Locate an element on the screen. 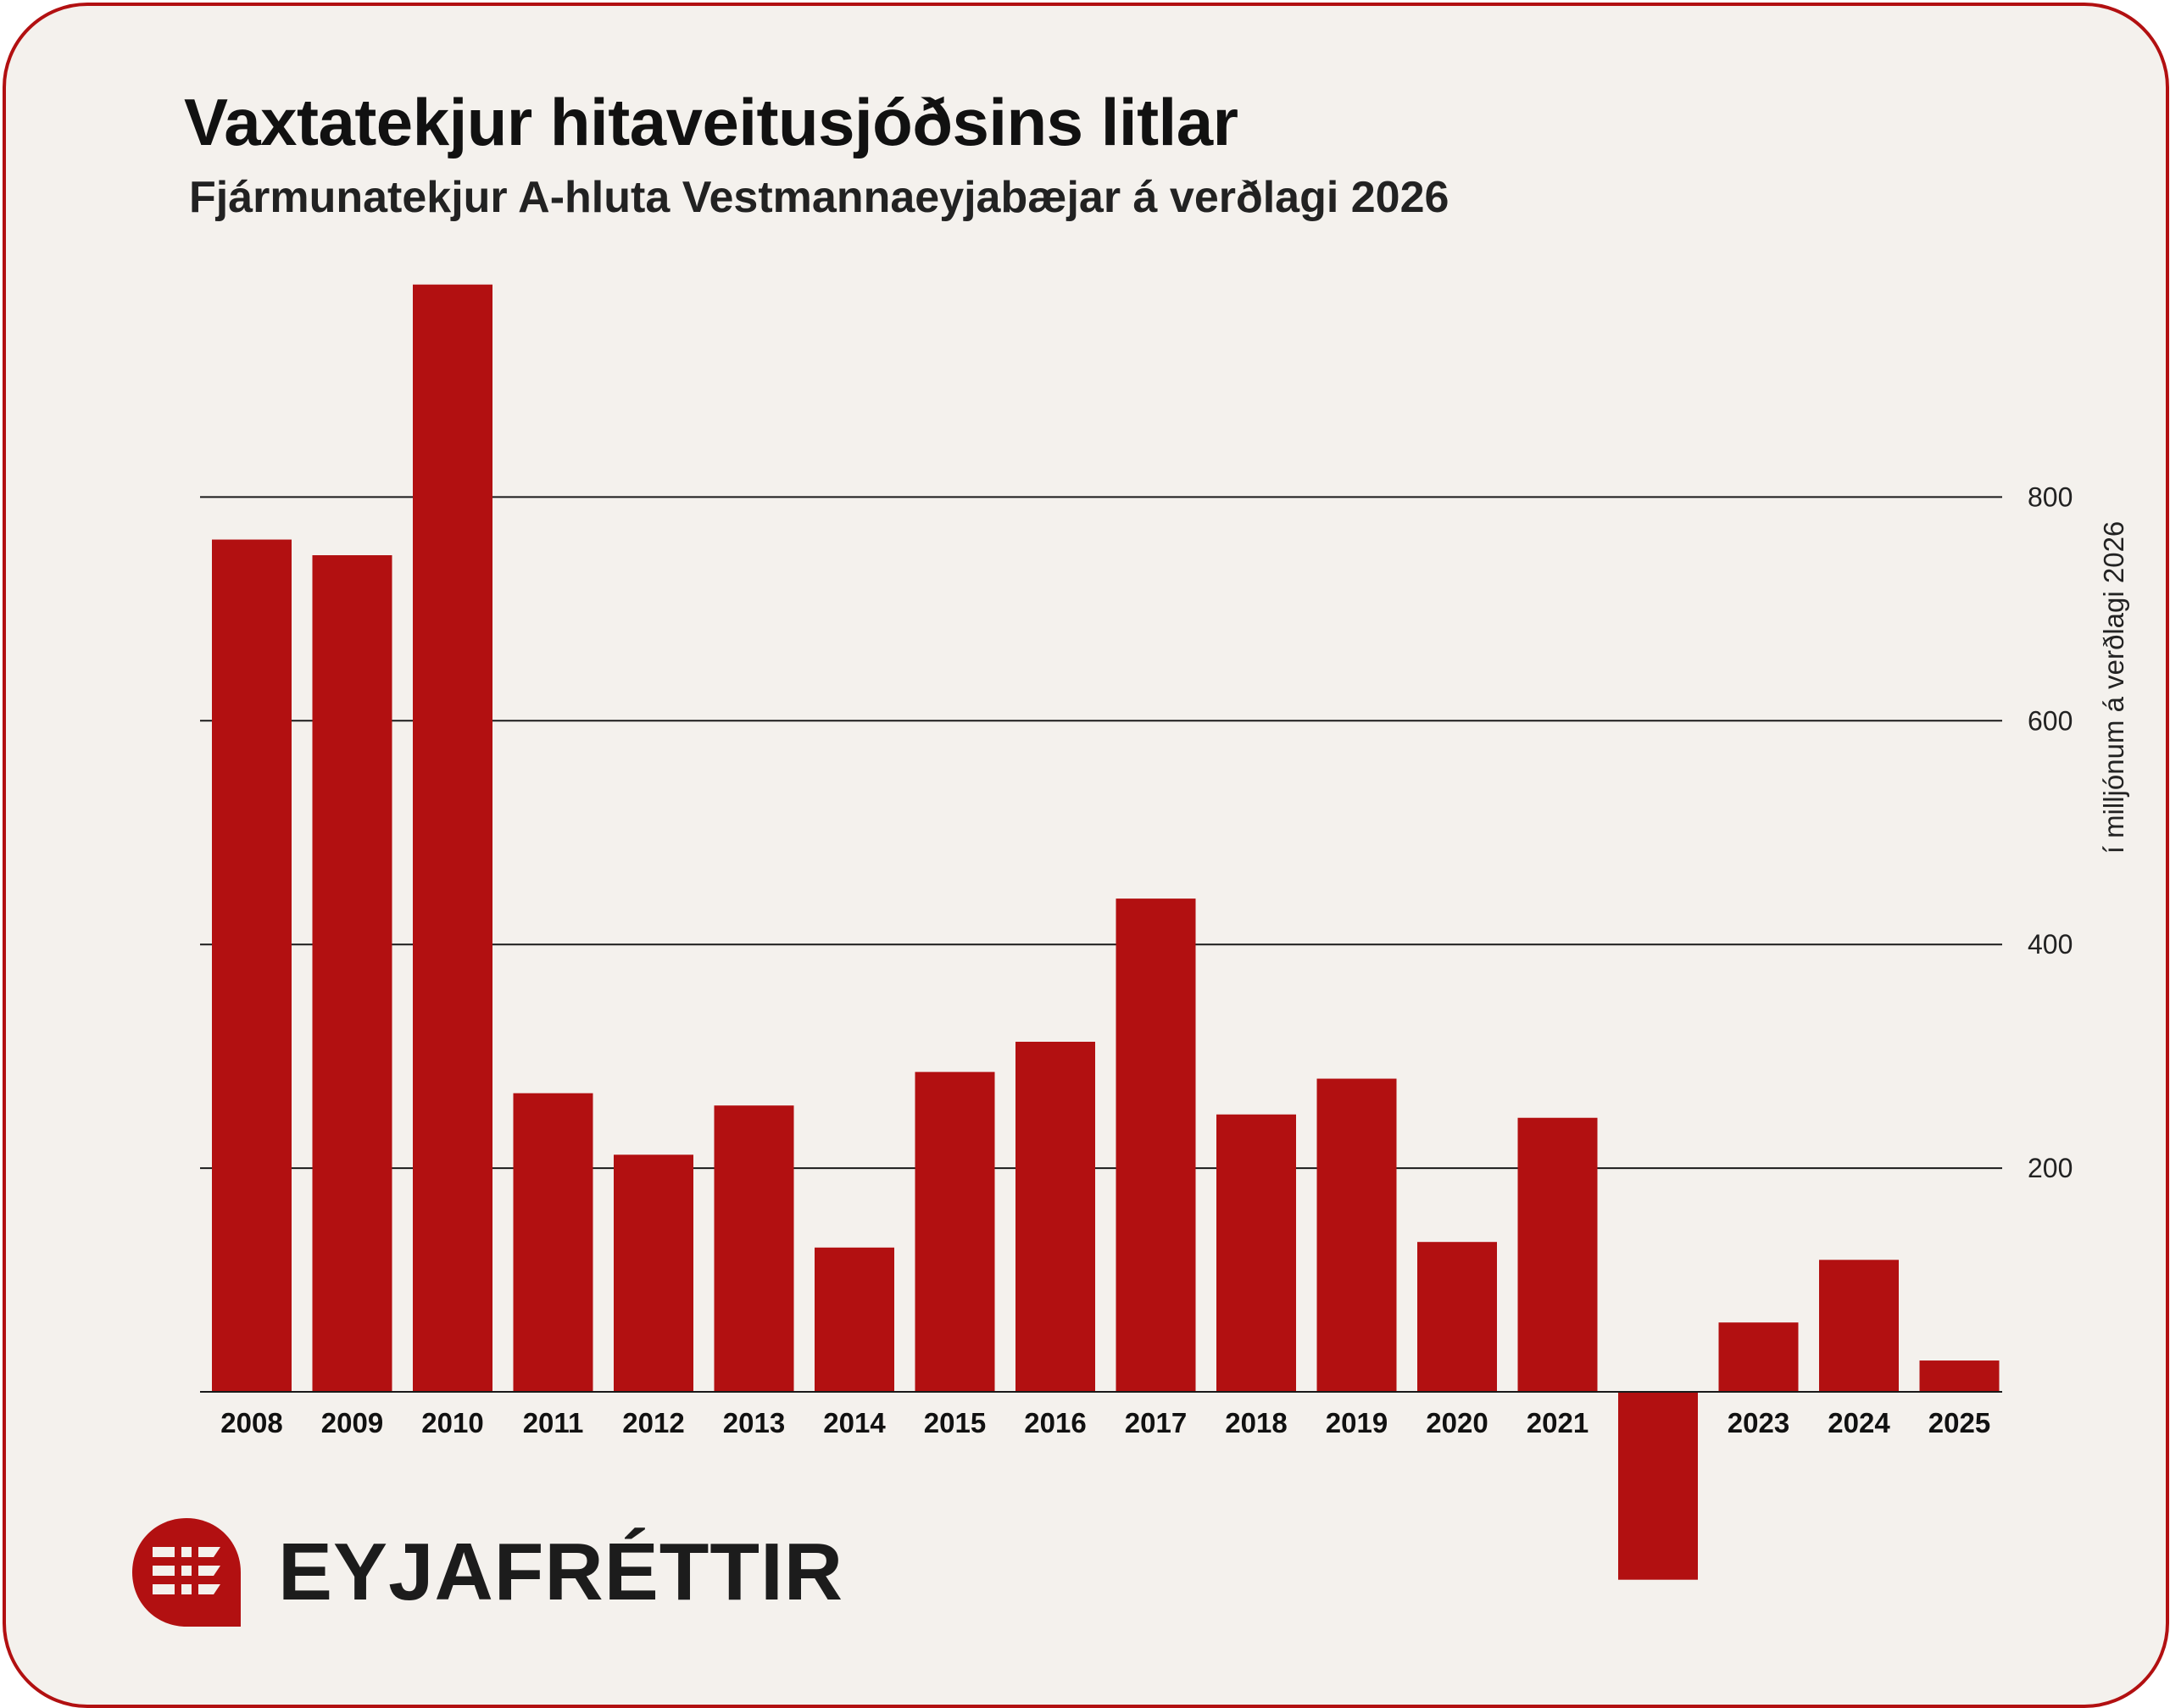  x-tick-label-2021: 2021 is located at coordinates (1558, 1422).